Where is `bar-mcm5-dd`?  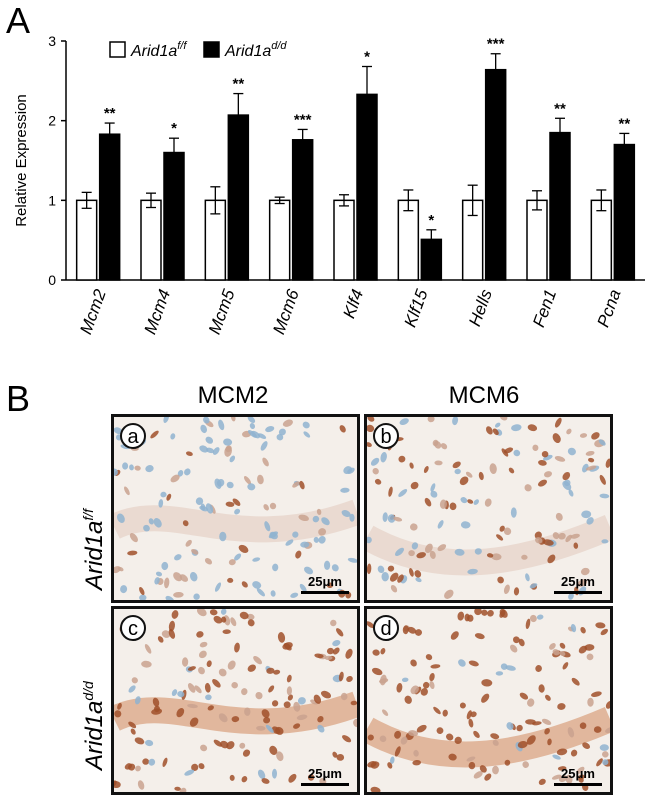
bar-mcm5-dd is located at coordinates (238, 197).